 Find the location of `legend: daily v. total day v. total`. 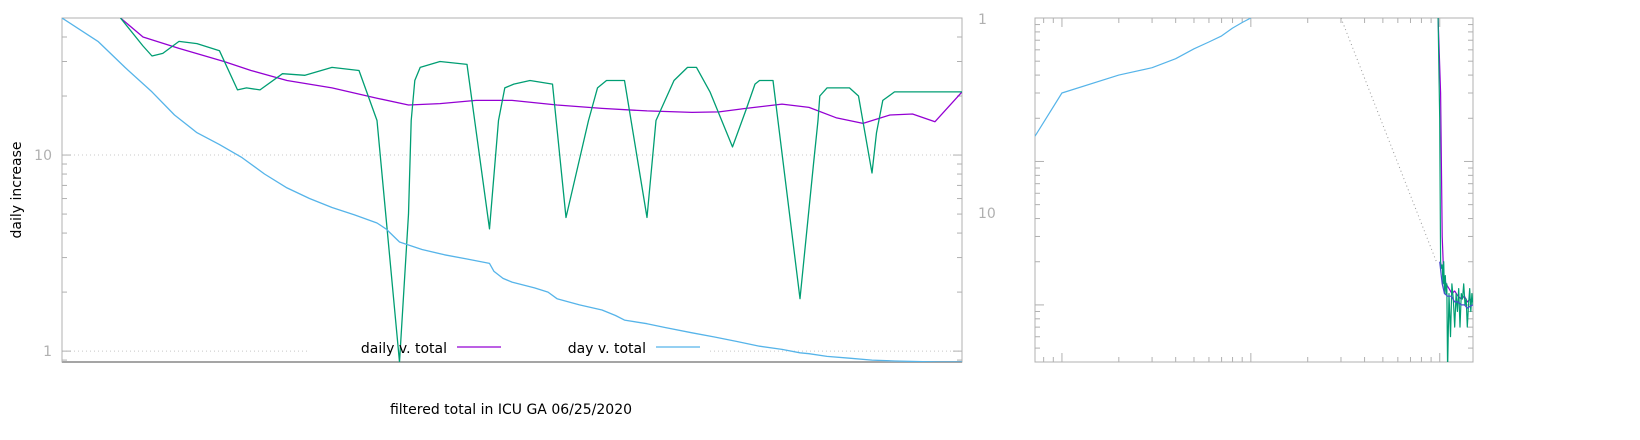

legend: daily v. total day v. total is located at coordinates (530, 349).